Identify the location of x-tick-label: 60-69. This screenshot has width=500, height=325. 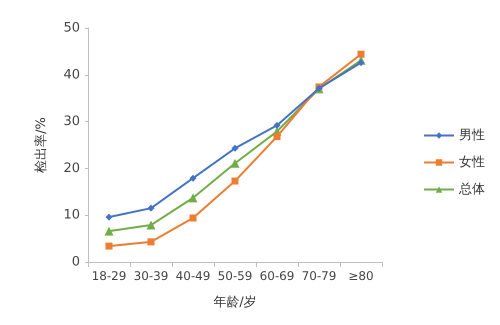
(277, 276).